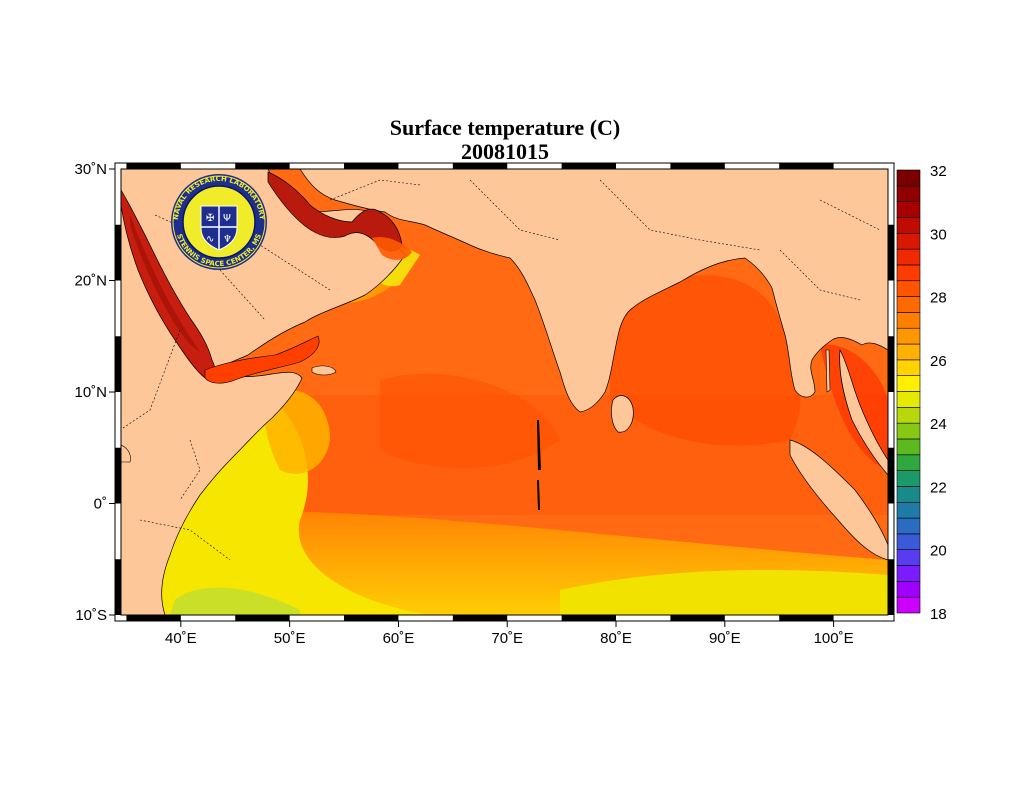 This screenshot has width=1010, height=785. Describe the element at coordinates (538, 495) in the screenshot. I see `maldives-south` at that location.